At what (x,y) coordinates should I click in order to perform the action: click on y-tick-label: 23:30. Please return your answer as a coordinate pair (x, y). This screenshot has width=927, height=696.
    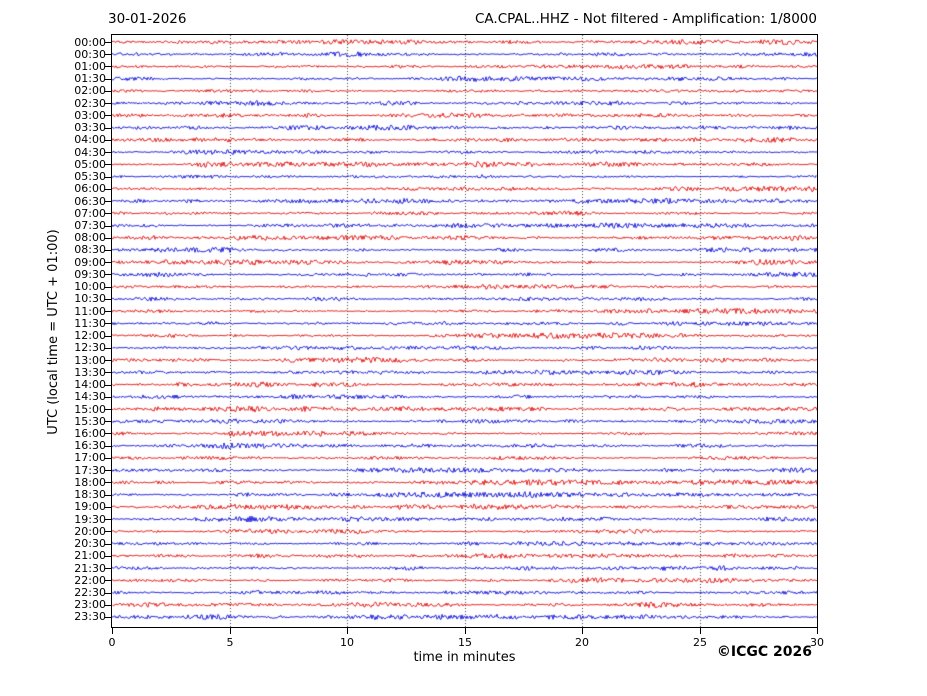
    Looking at the image, I should click on (90, 617).